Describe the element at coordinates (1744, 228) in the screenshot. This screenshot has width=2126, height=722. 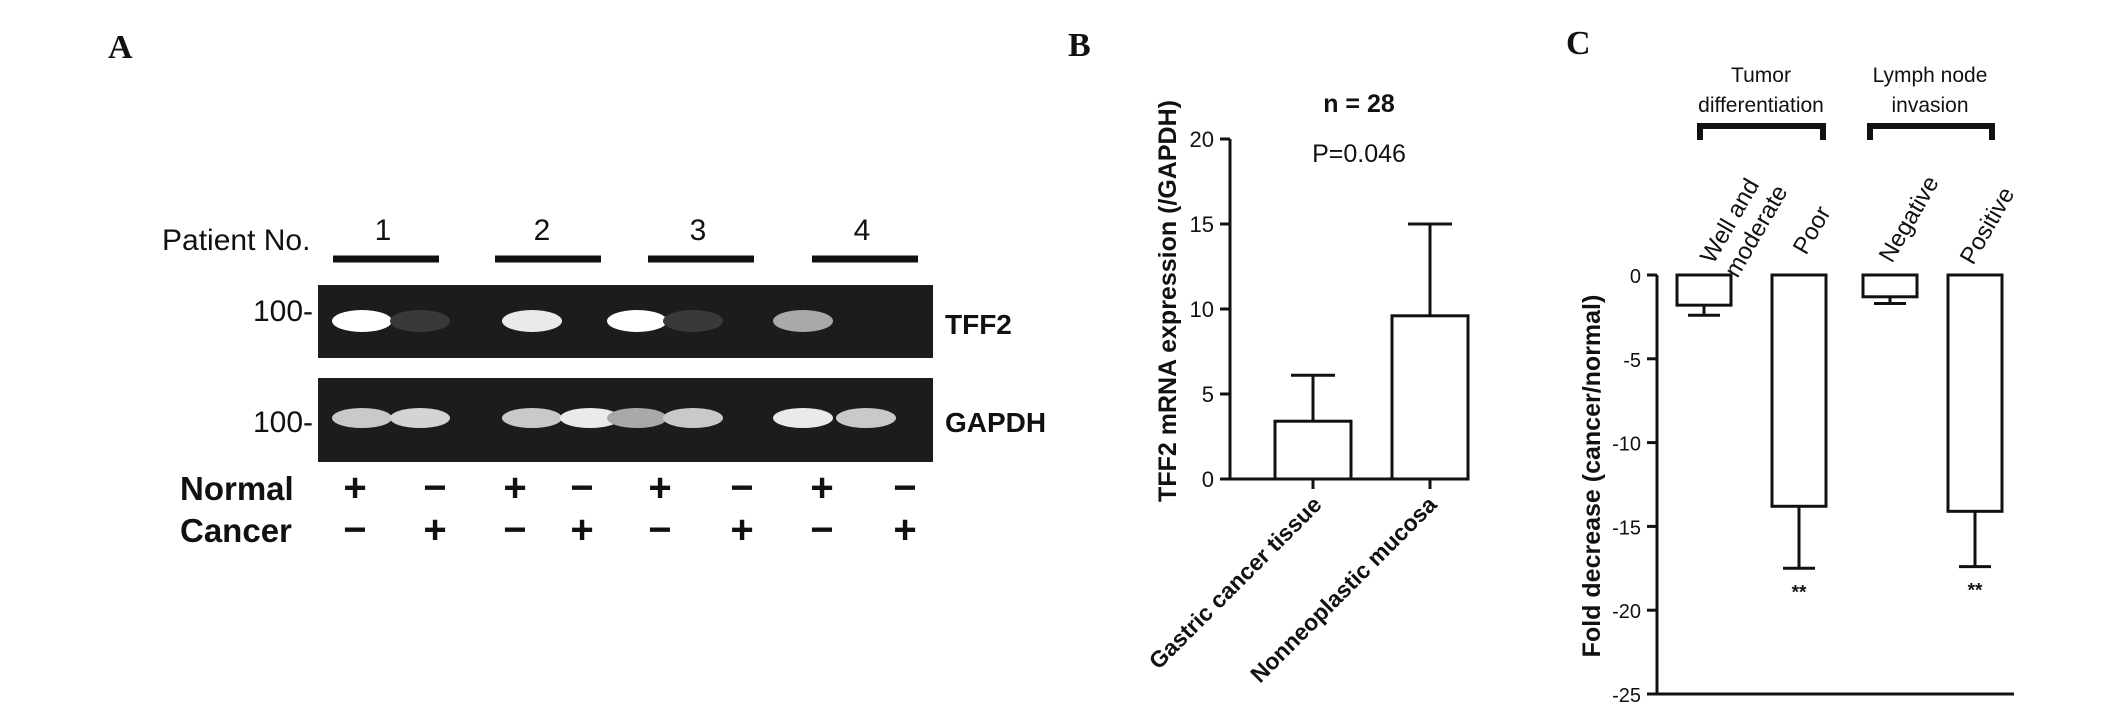
I see `category-well-moderate: Well and moderate` at that location.